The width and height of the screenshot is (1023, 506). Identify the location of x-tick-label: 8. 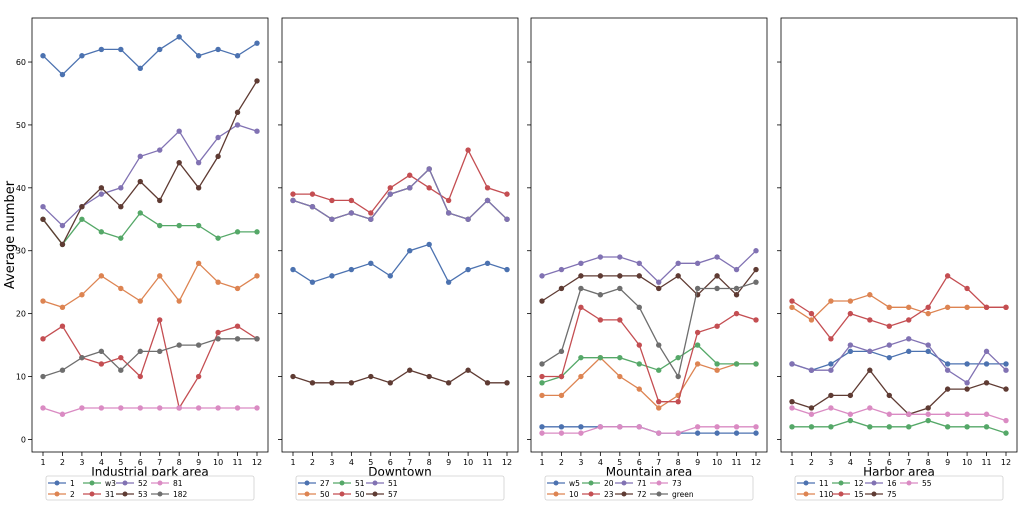
(678, 462).